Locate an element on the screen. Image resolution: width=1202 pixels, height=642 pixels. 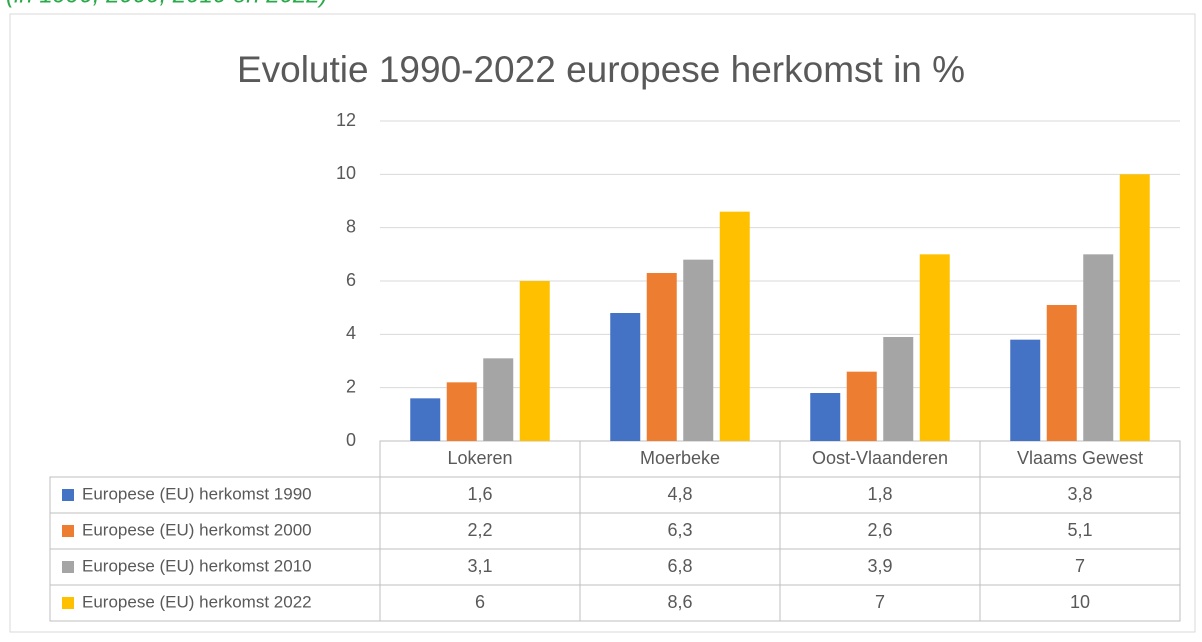
y-tick-label: 2 is located at coordinates (351, 386).